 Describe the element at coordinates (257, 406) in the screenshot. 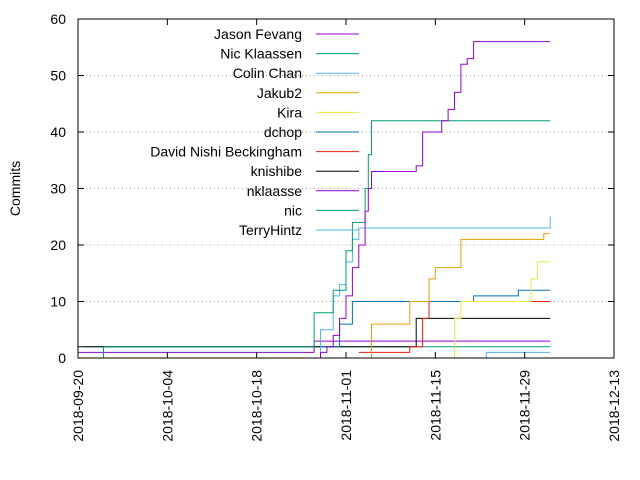

I see `x-tick-label: 2018-10-18` at that location.